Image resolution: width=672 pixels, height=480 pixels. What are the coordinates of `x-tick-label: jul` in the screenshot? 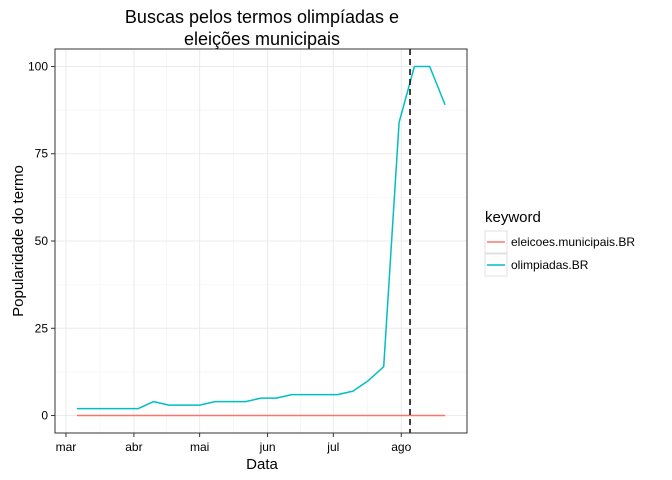 It's located at (332, 447).